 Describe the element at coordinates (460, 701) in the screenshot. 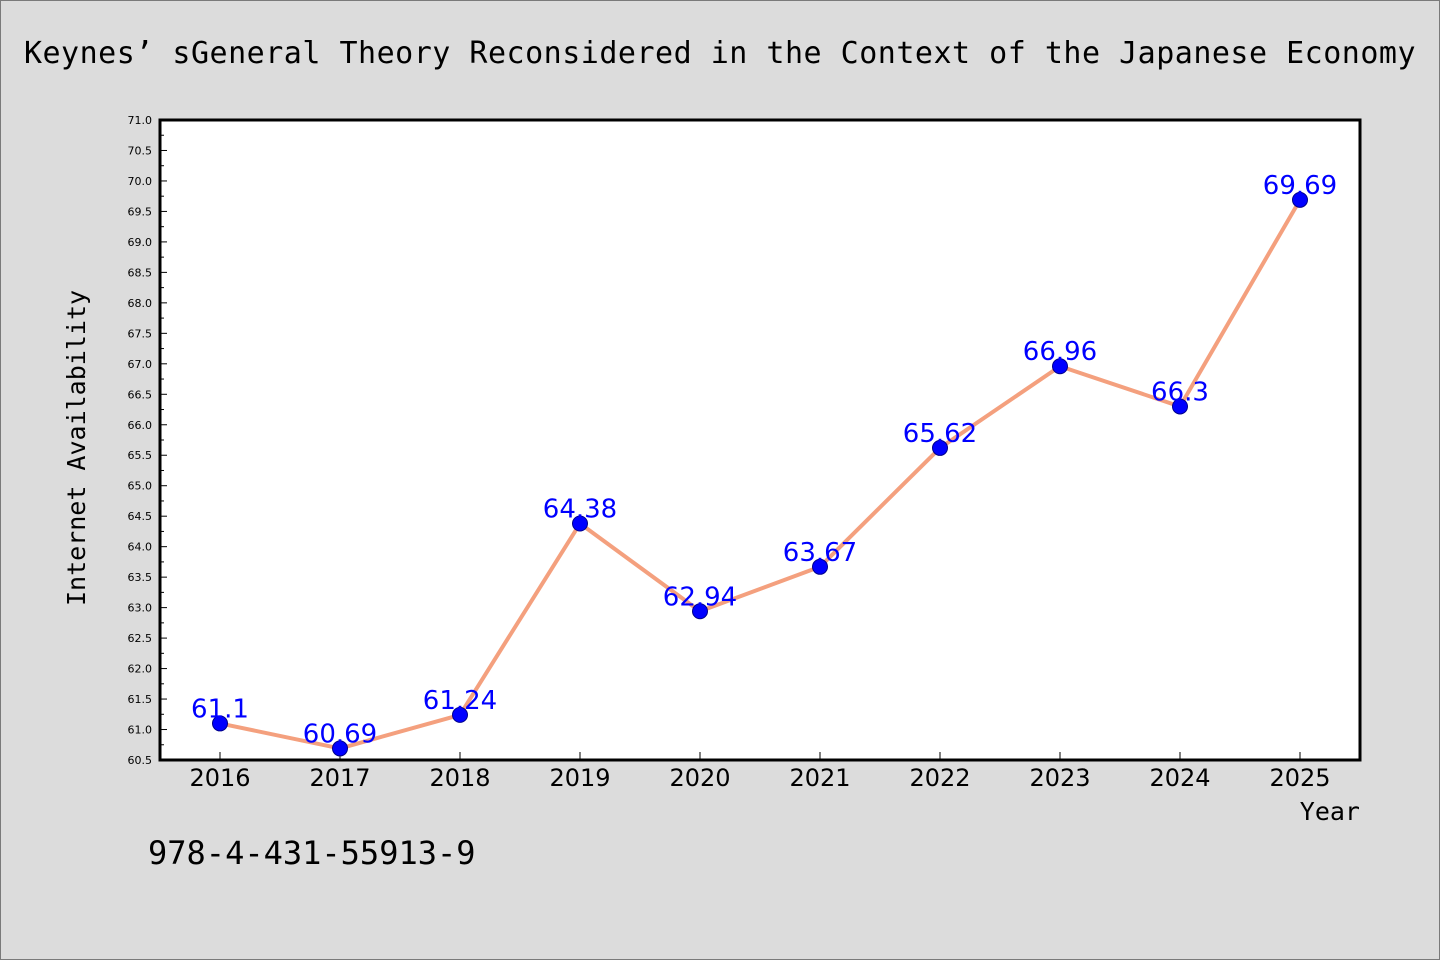

I see `data-label: 61.24` at that location.